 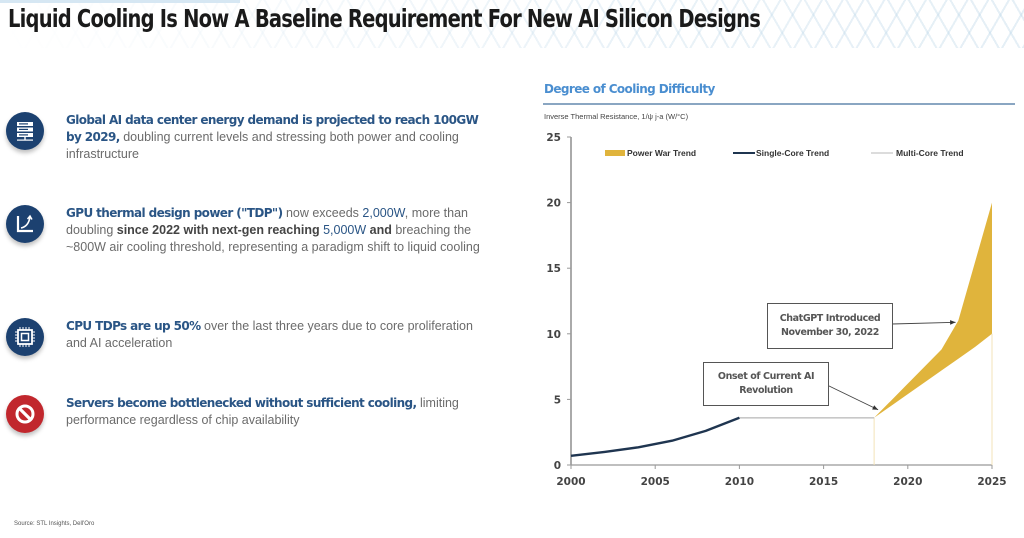 I want to click on legend-label: Single-Core Trend, so click(x=792, y=153).